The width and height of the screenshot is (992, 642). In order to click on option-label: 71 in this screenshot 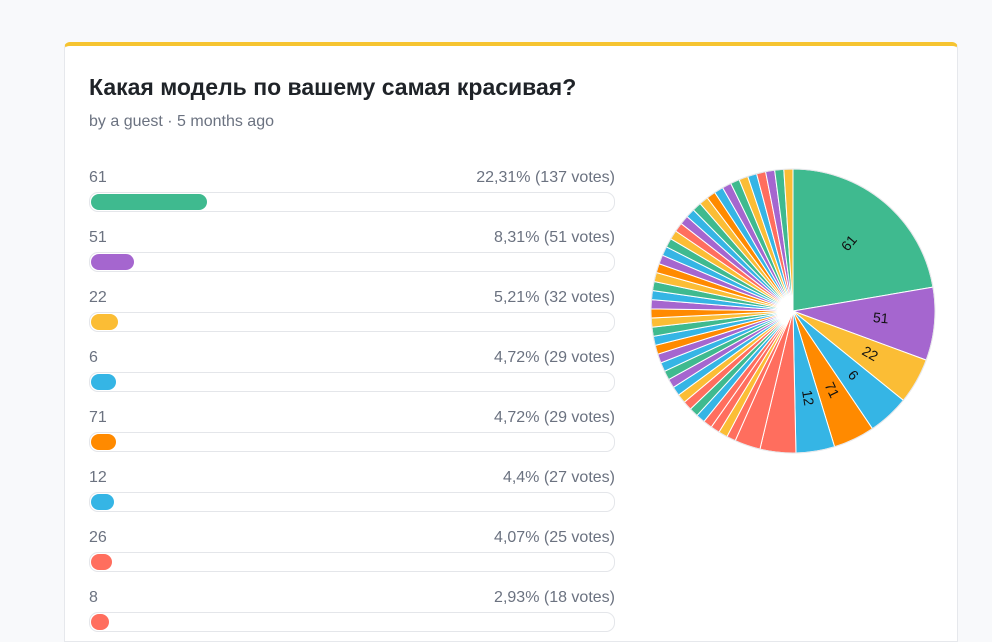, I will do `click(98, 417)`.